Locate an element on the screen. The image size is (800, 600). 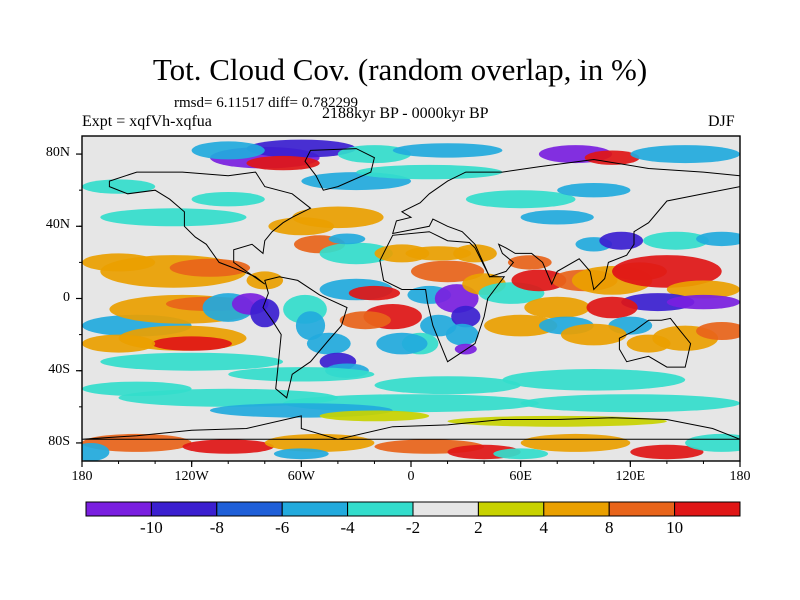
colorbar-label: -10 is located at coordinates (151, 527).